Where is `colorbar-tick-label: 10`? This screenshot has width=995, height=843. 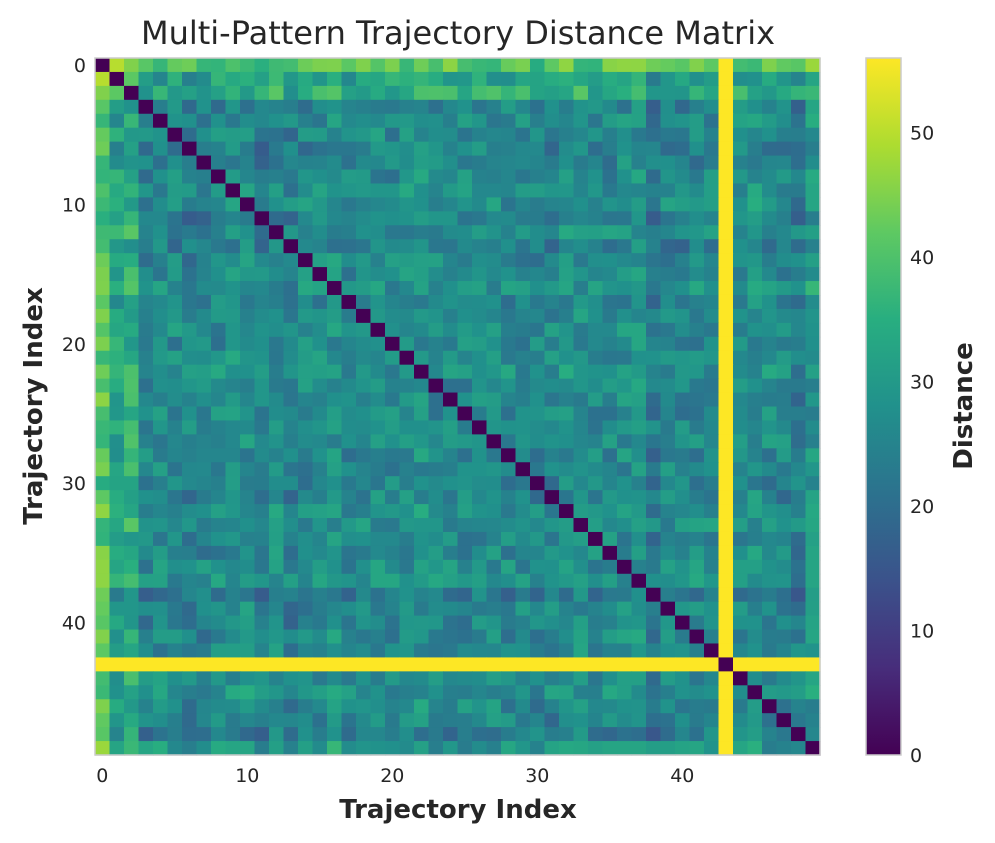 colorbar-tick-label: 10 is located at coordinates (922, 632).